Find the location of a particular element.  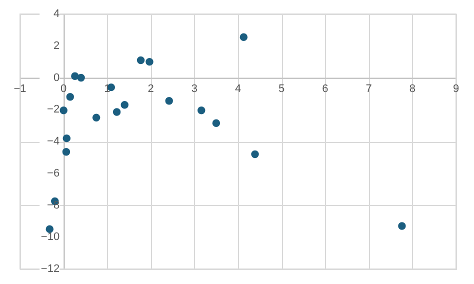

y-tick-label: −8 is located at coordinates (53, 205).